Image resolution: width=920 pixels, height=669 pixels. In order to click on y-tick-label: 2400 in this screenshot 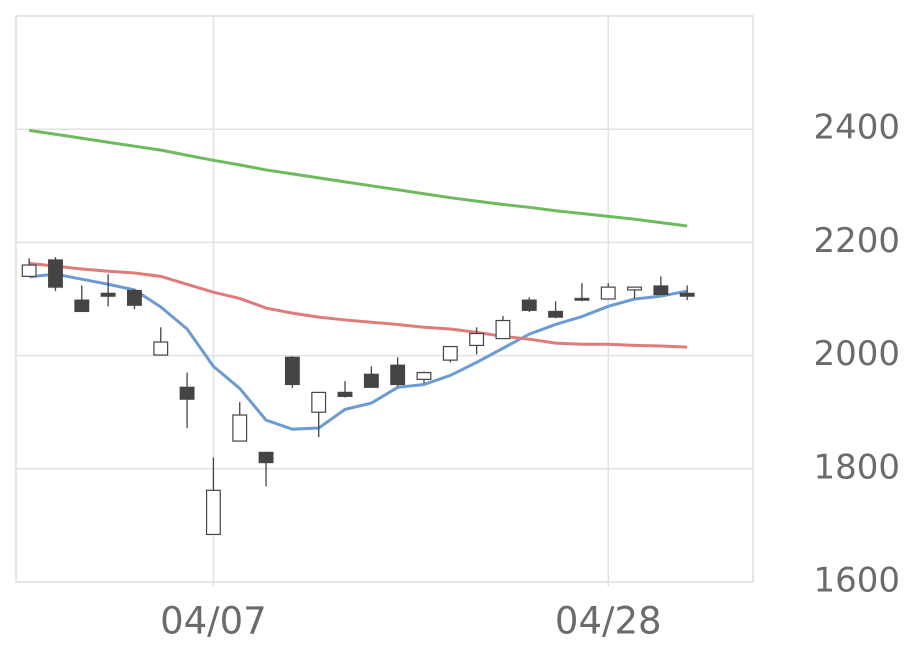, I will do `click(856, 128)`.